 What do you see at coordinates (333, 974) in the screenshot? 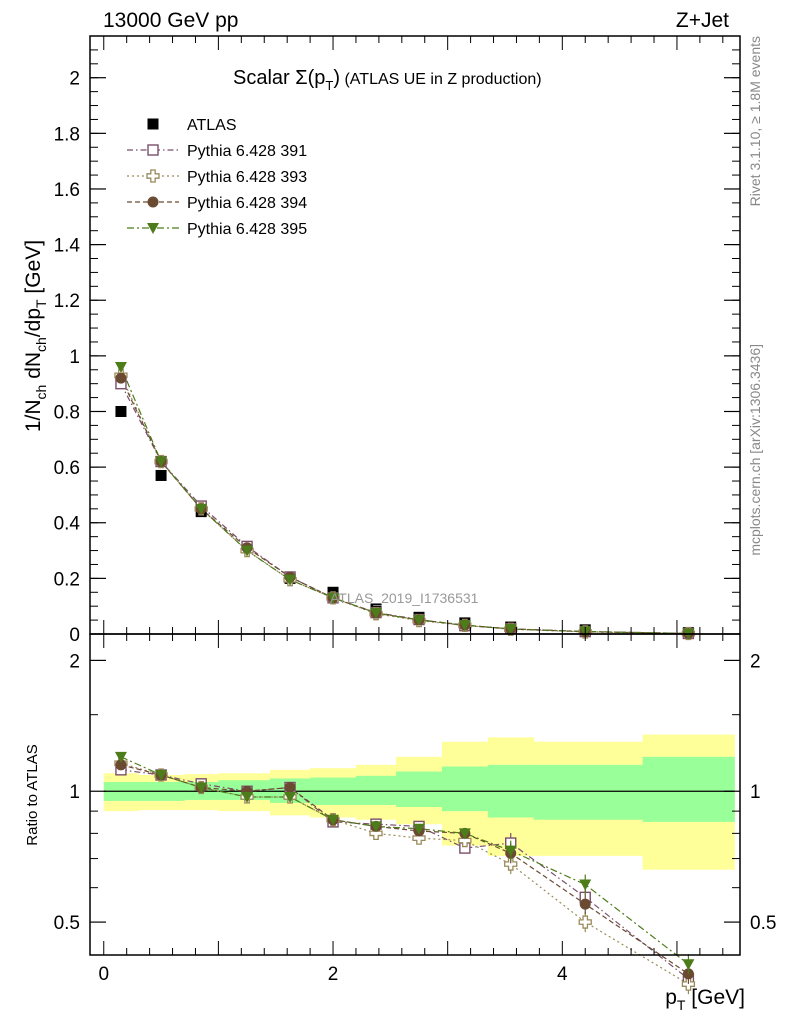
I see `x-tick-label: 2` at bounding box center [333, 974].